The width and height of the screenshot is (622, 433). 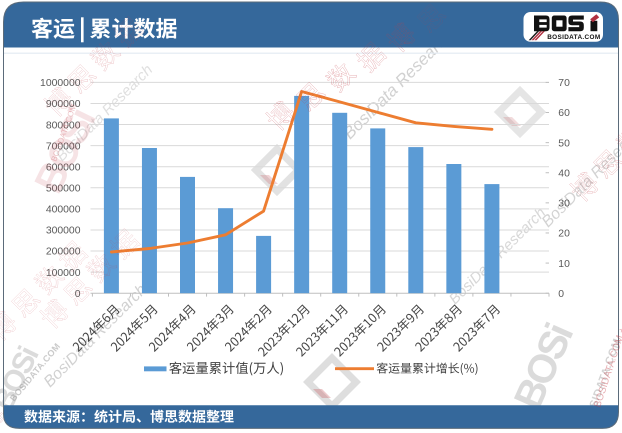 I want to click on svg-text: 50, so click(x=564, y=143).